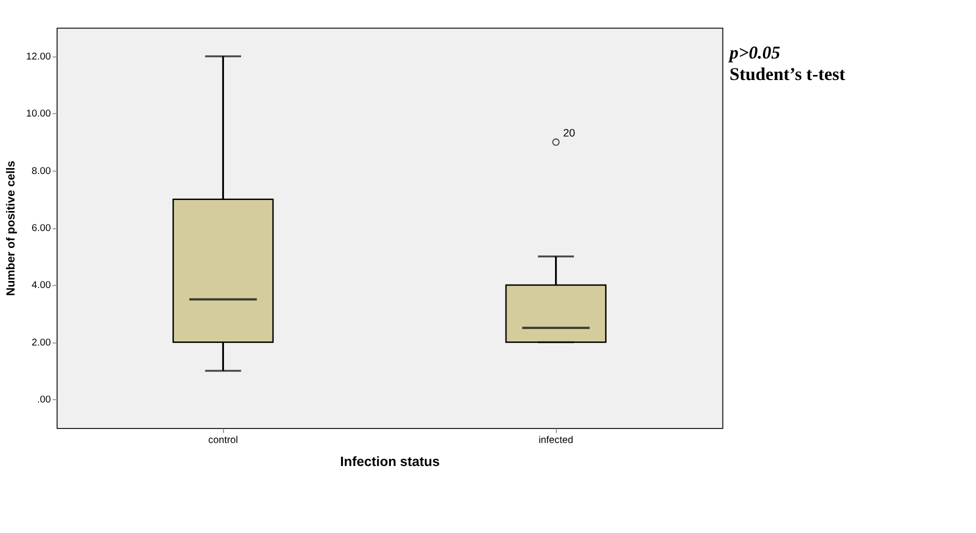 The height and width of the screenshot is (533, 976). What do you see at coordinates (42, 342) in the screenshot?
I see `y-tick-label: 2.00` at bounding box center [42, 342].